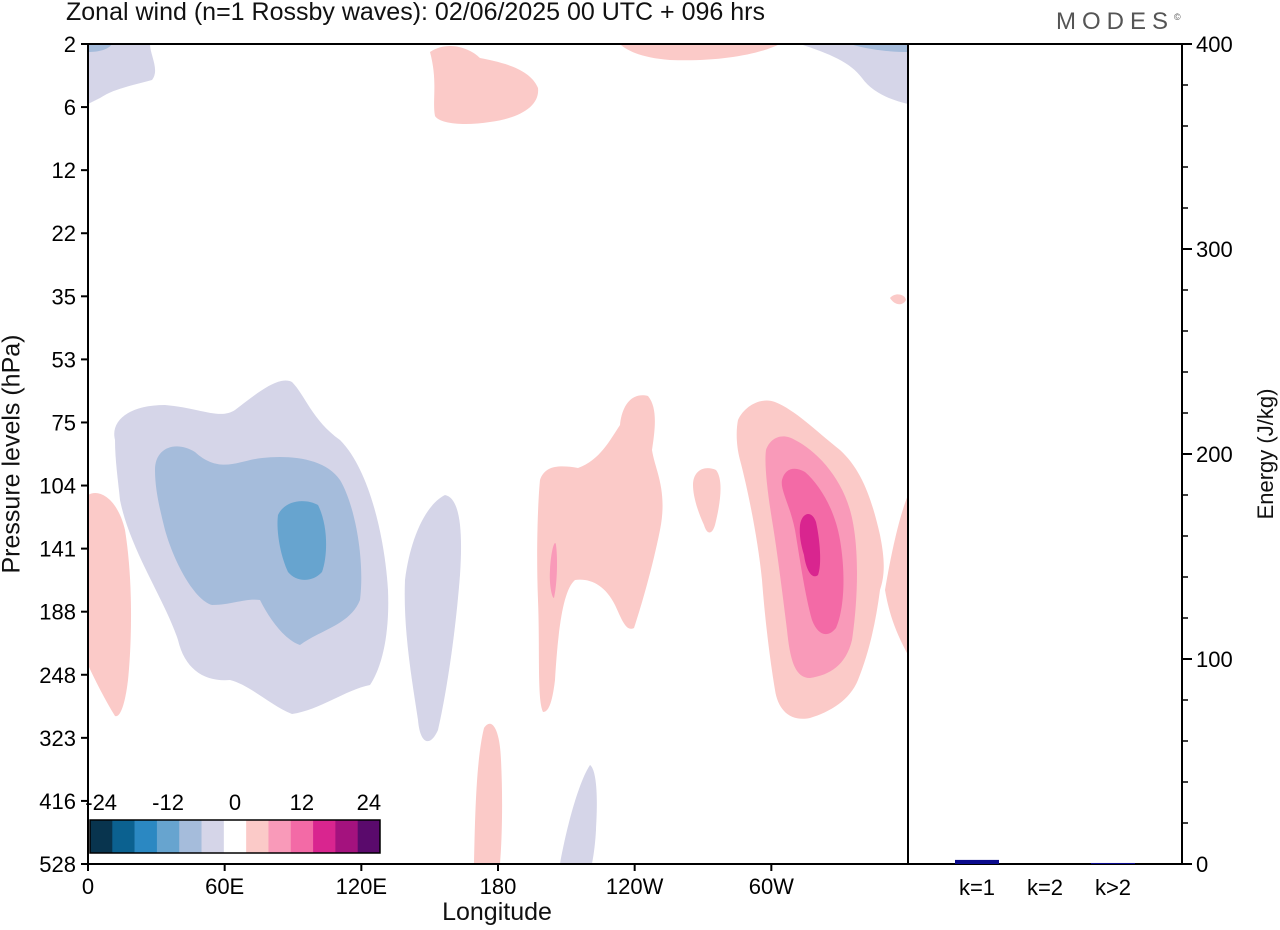 The width and height of the screenshot is (1280, 930). I want to click on contour-neg-main-core, so click(302, 540).